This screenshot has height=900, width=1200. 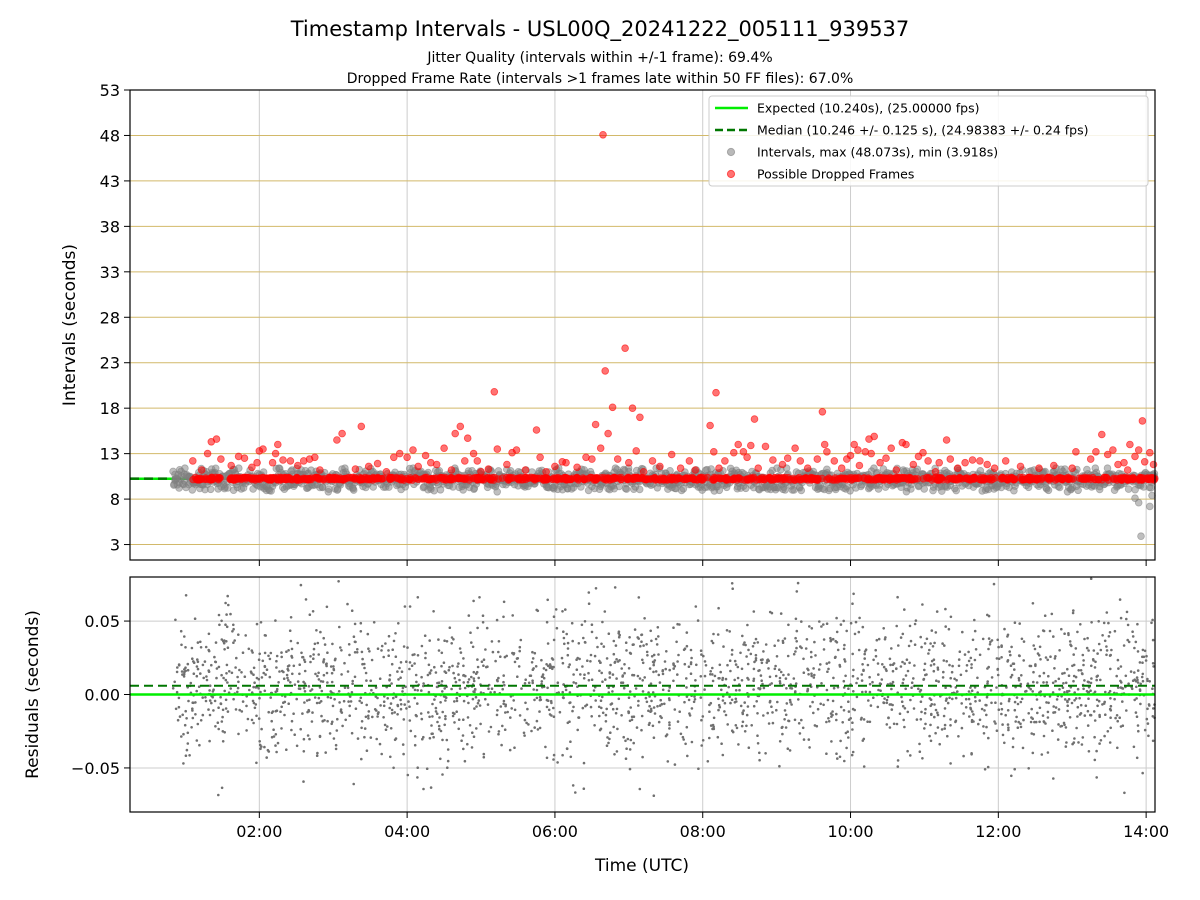 I want to click on intervals-x-ticks, so click(x=702, y=563).